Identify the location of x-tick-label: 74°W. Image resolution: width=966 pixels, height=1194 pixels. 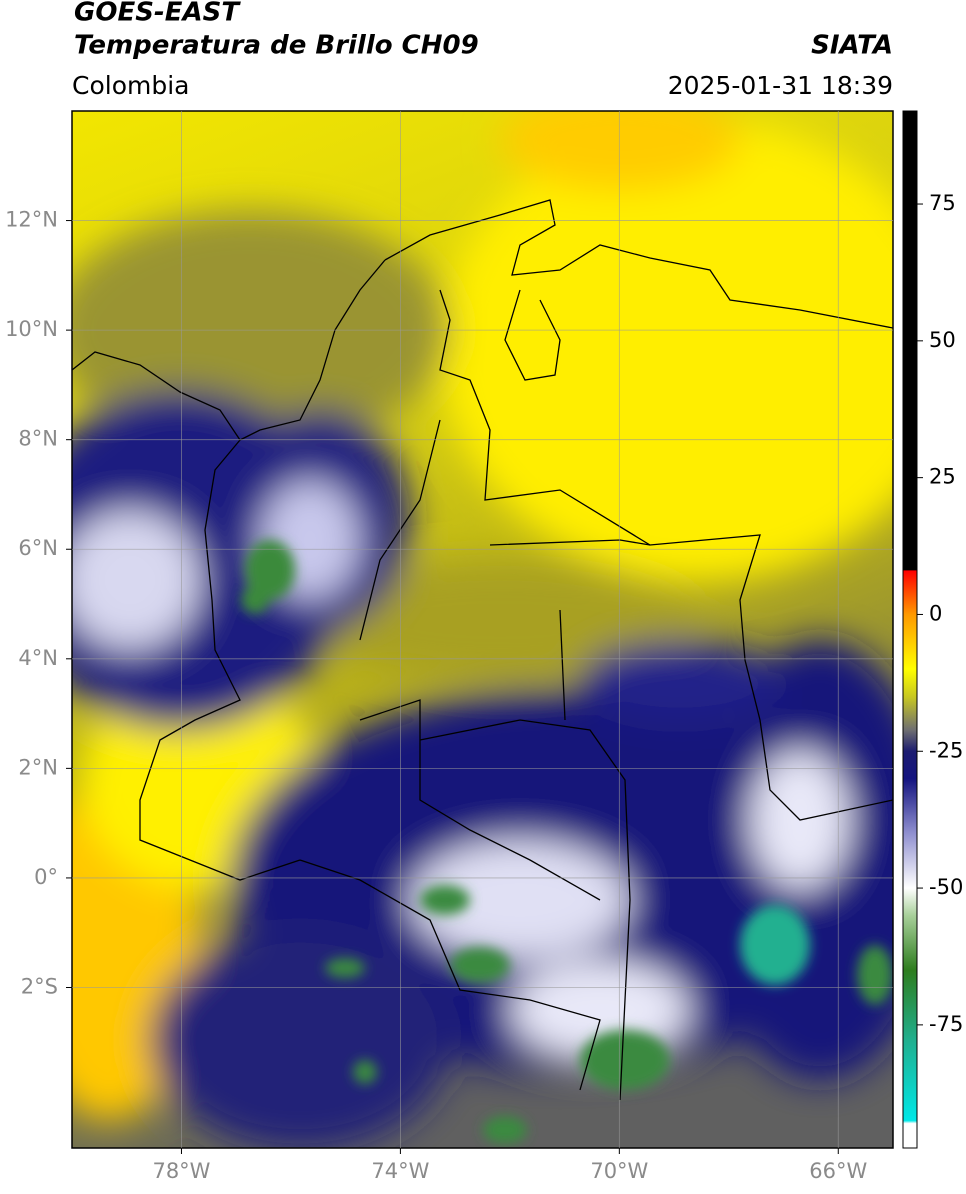
(400, 1171).